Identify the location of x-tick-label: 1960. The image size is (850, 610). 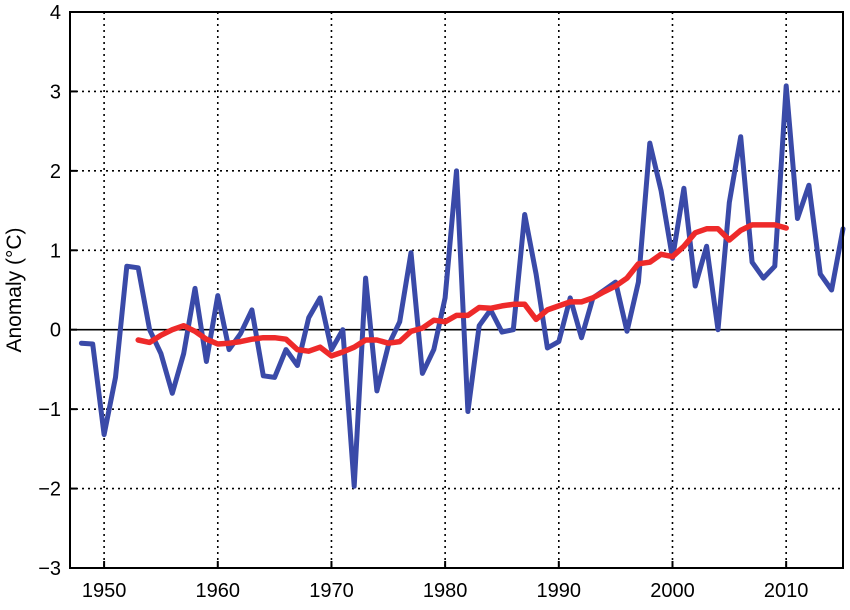
(218, 591).